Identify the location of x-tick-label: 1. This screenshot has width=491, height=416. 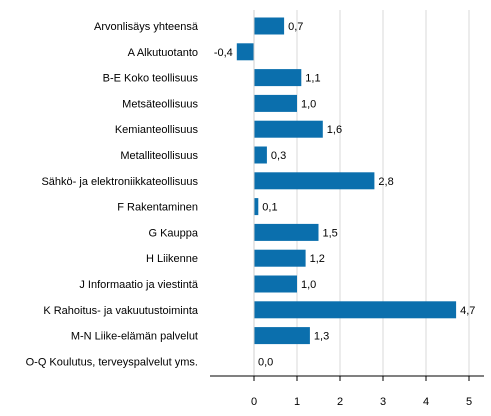
(297, 402).